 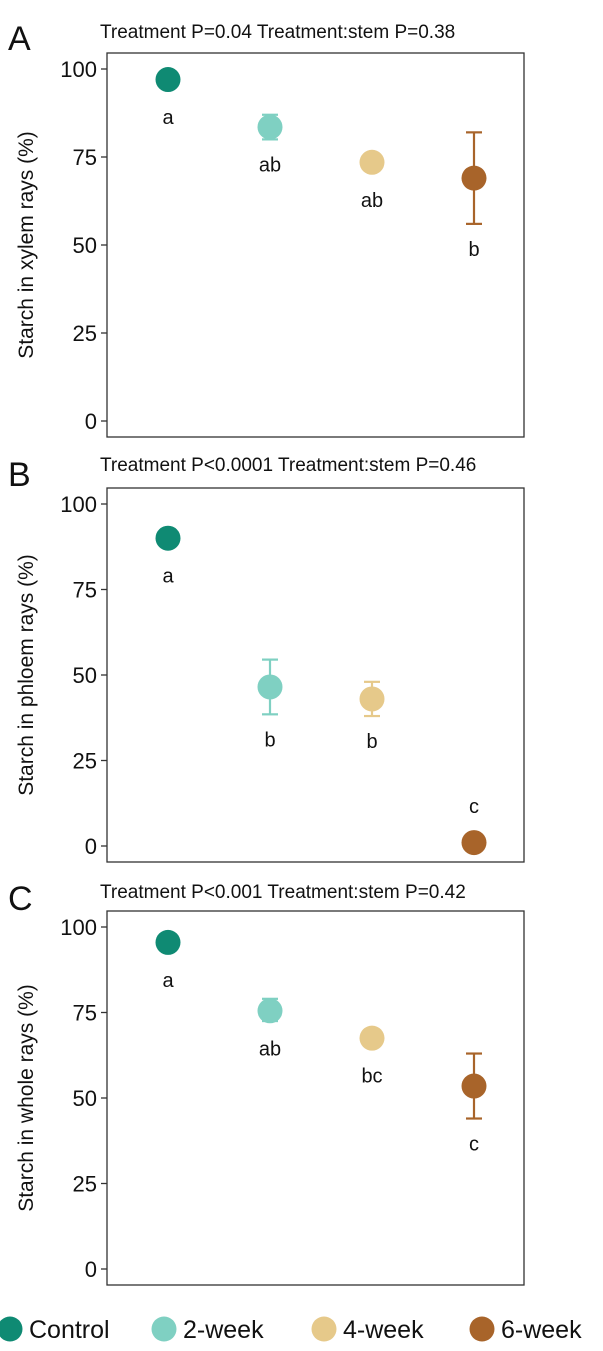 What do you see at coordinates (371, 1077) in the screenshot?
I see `significance-letter: bc` at bounding box center [371, 1077].